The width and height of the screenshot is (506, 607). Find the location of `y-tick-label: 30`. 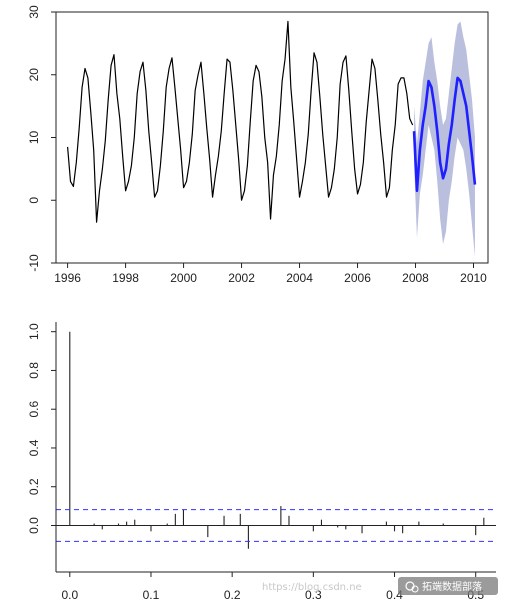

y-tick-label: 30 is located at coordinates (34, 12).